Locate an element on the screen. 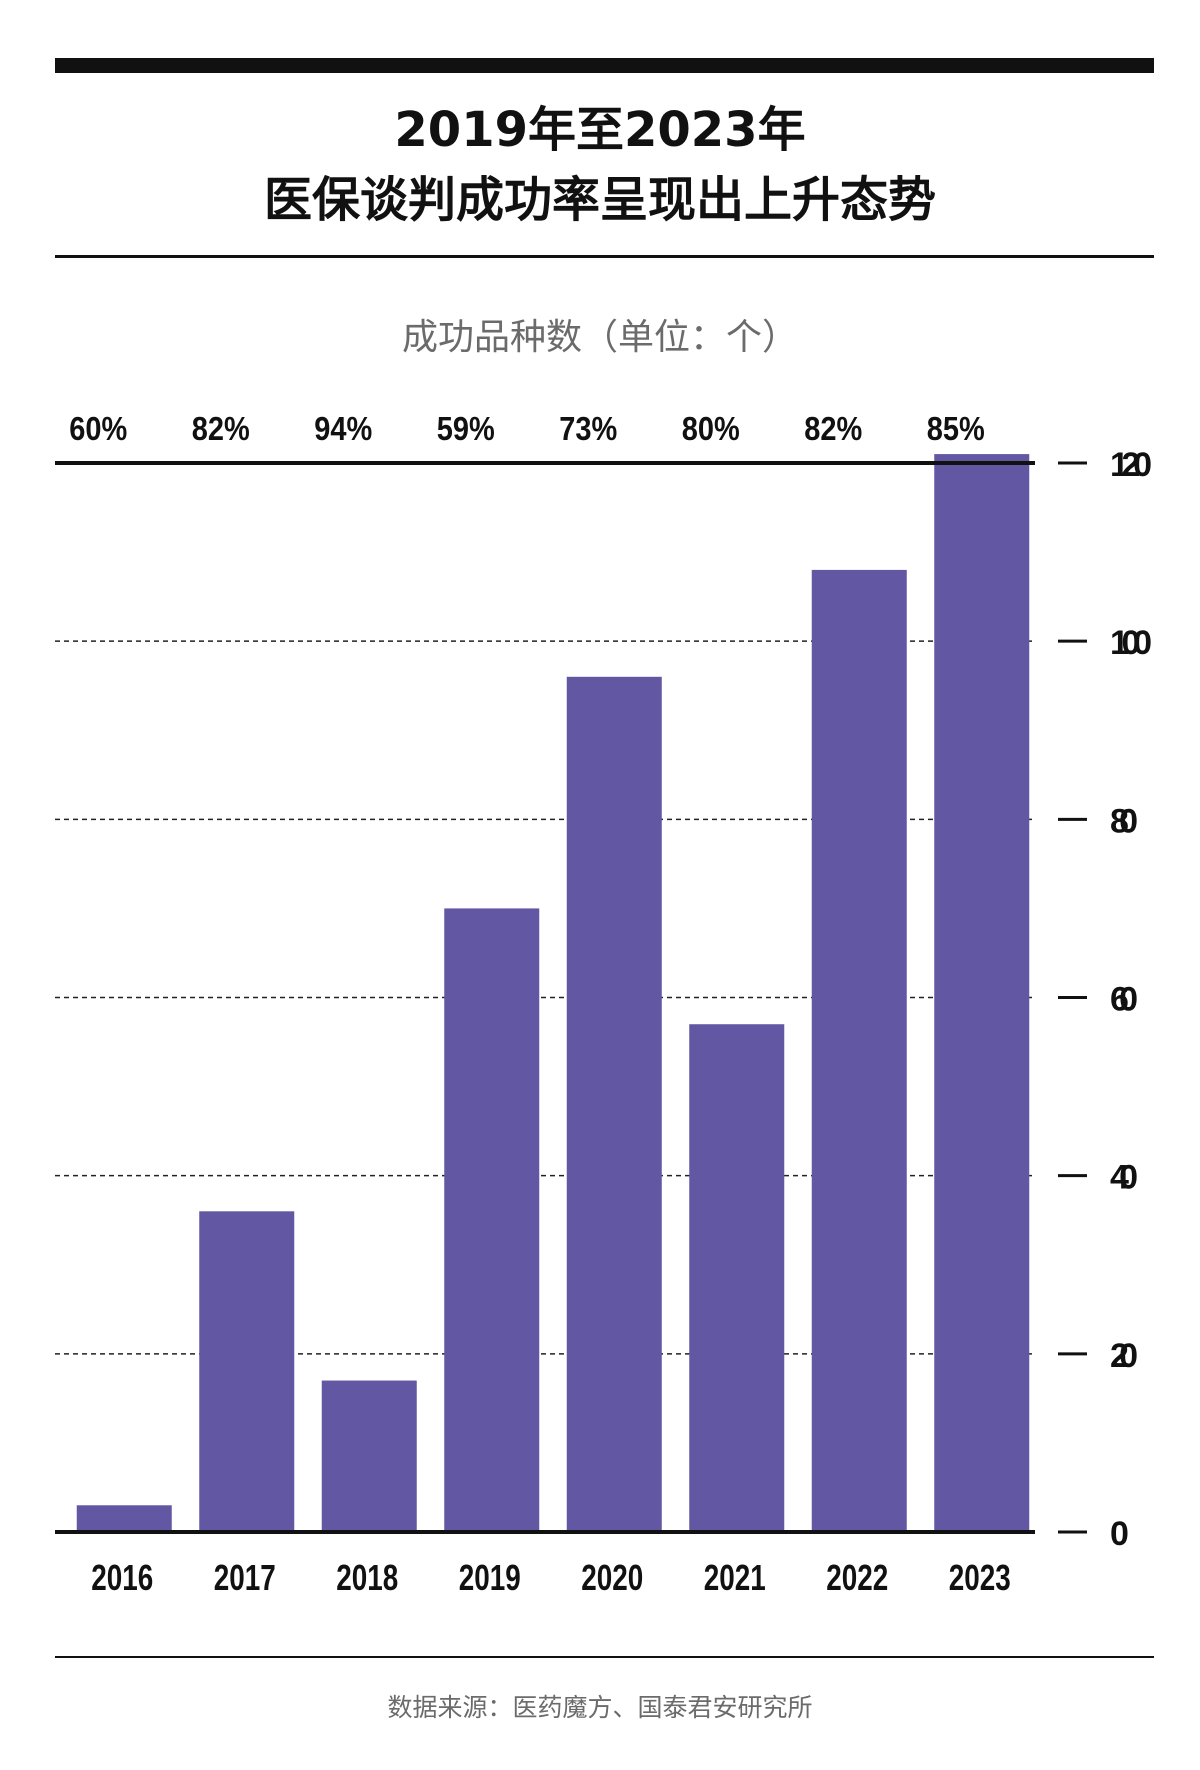  y-axis-label: 成功品种数（单位：个） is located at coordinates (599, 337).